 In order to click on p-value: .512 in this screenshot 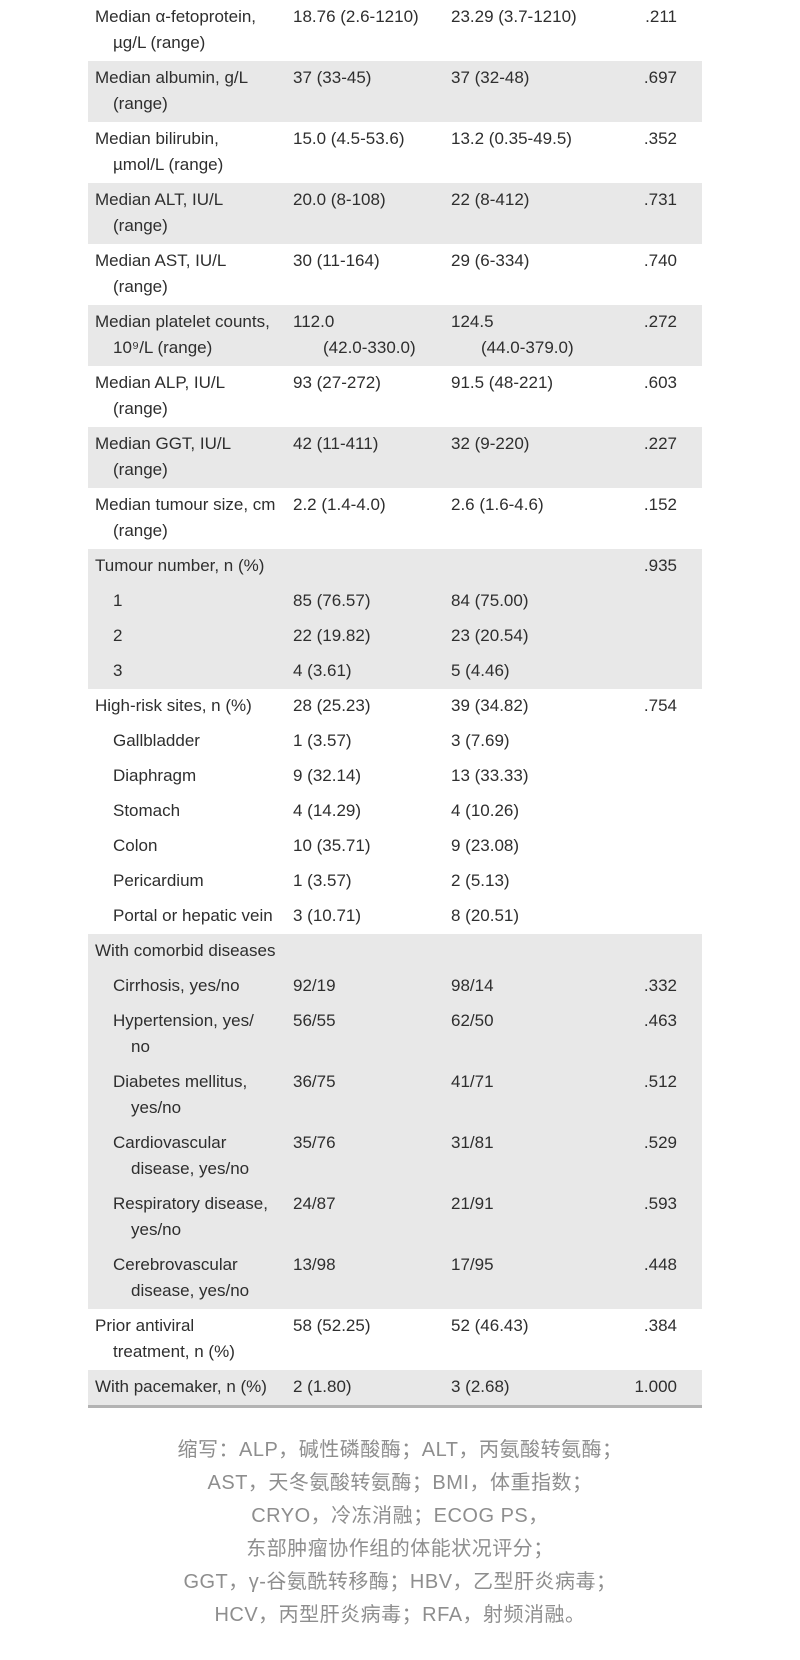, I will do `click(660, 1081)`.